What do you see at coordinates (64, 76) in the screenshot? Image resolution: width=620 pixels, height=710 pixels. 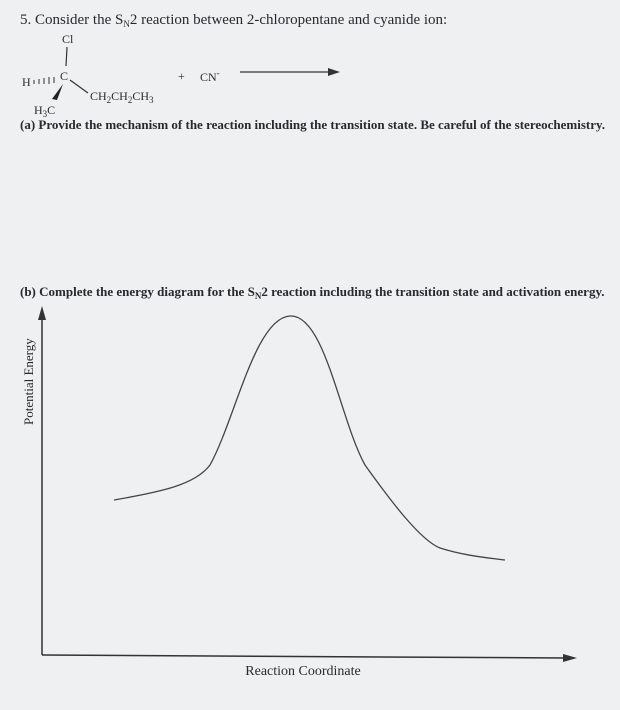 I see `carbon: C` at bounding box center [64, 76].